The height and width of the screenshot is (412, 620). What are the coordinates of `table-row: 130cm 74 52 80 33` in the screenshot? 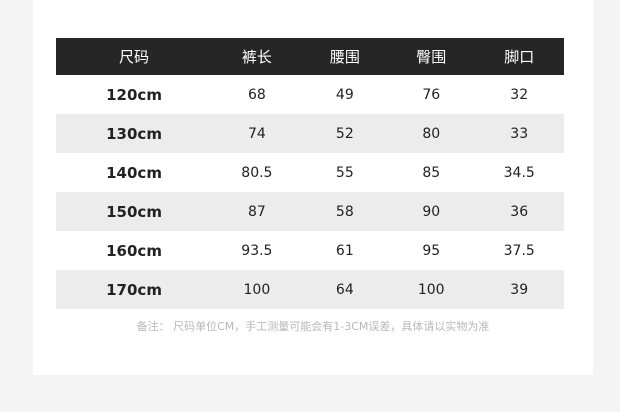 It's located at (310, 133).